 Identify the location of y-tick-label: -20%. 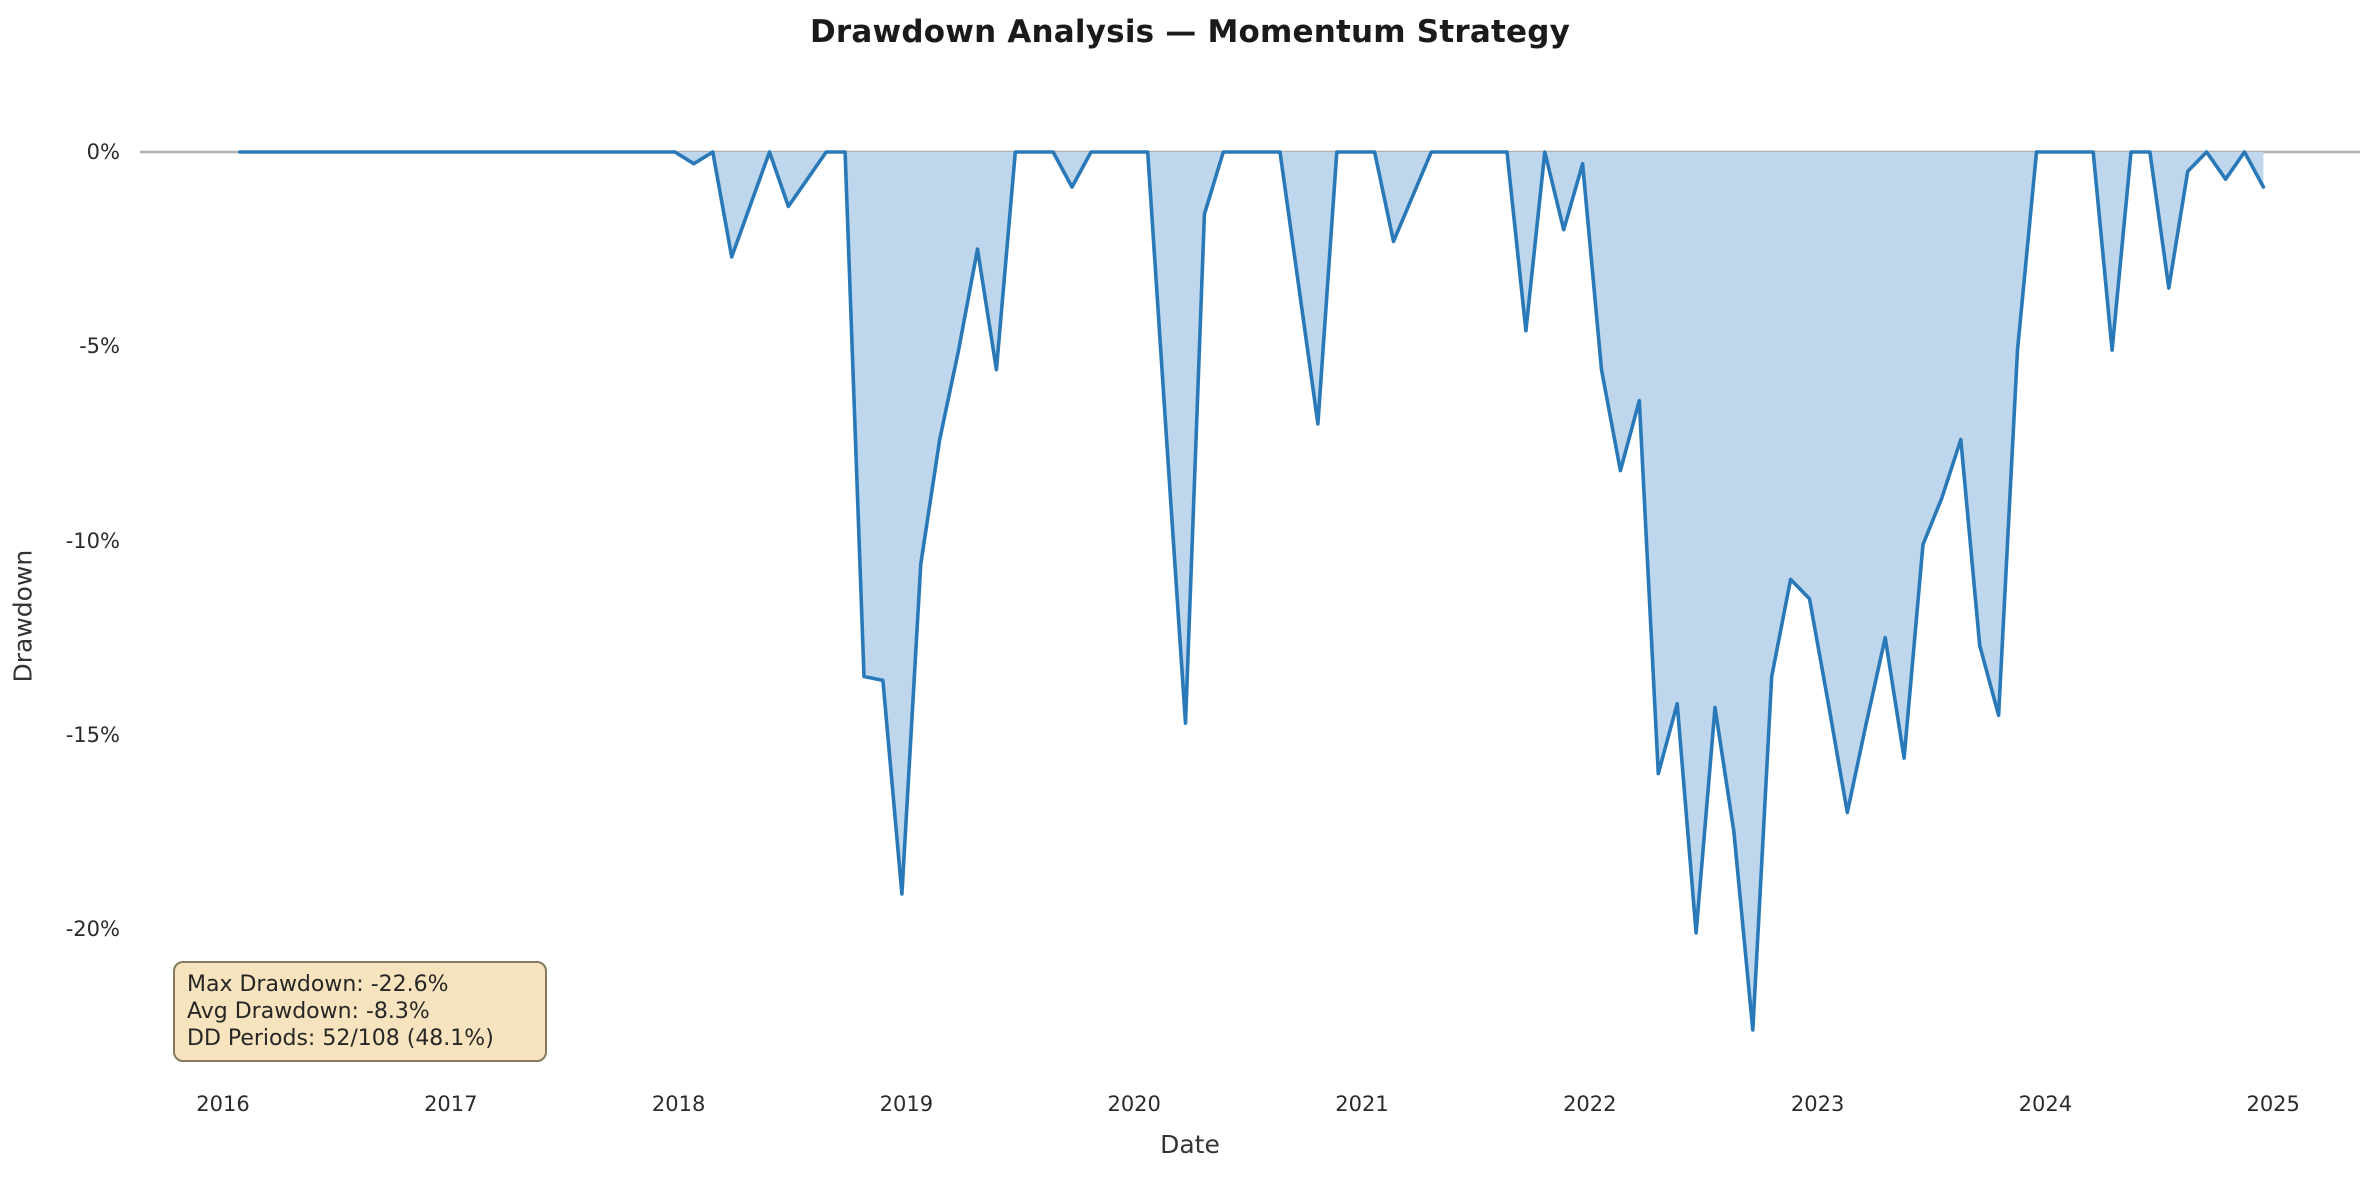
(92, 929).